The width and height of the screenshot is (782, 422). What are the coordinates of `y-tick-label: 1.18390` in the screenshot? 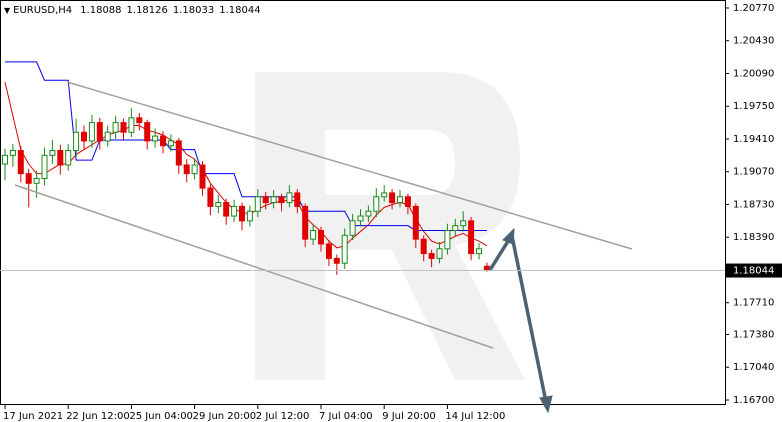 It's located at (753, 237).